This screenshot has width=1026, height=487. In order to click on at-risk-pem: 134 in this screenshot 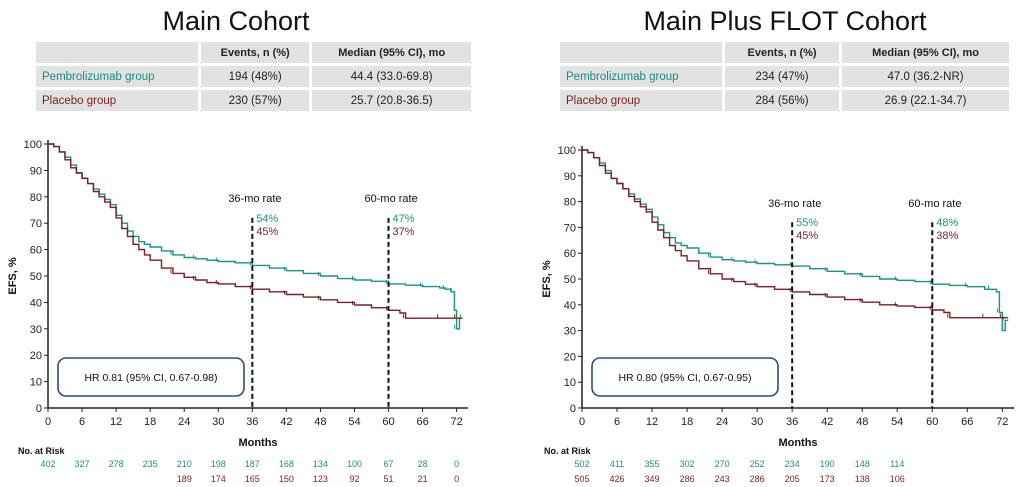, I will do `click(320, 464)`.